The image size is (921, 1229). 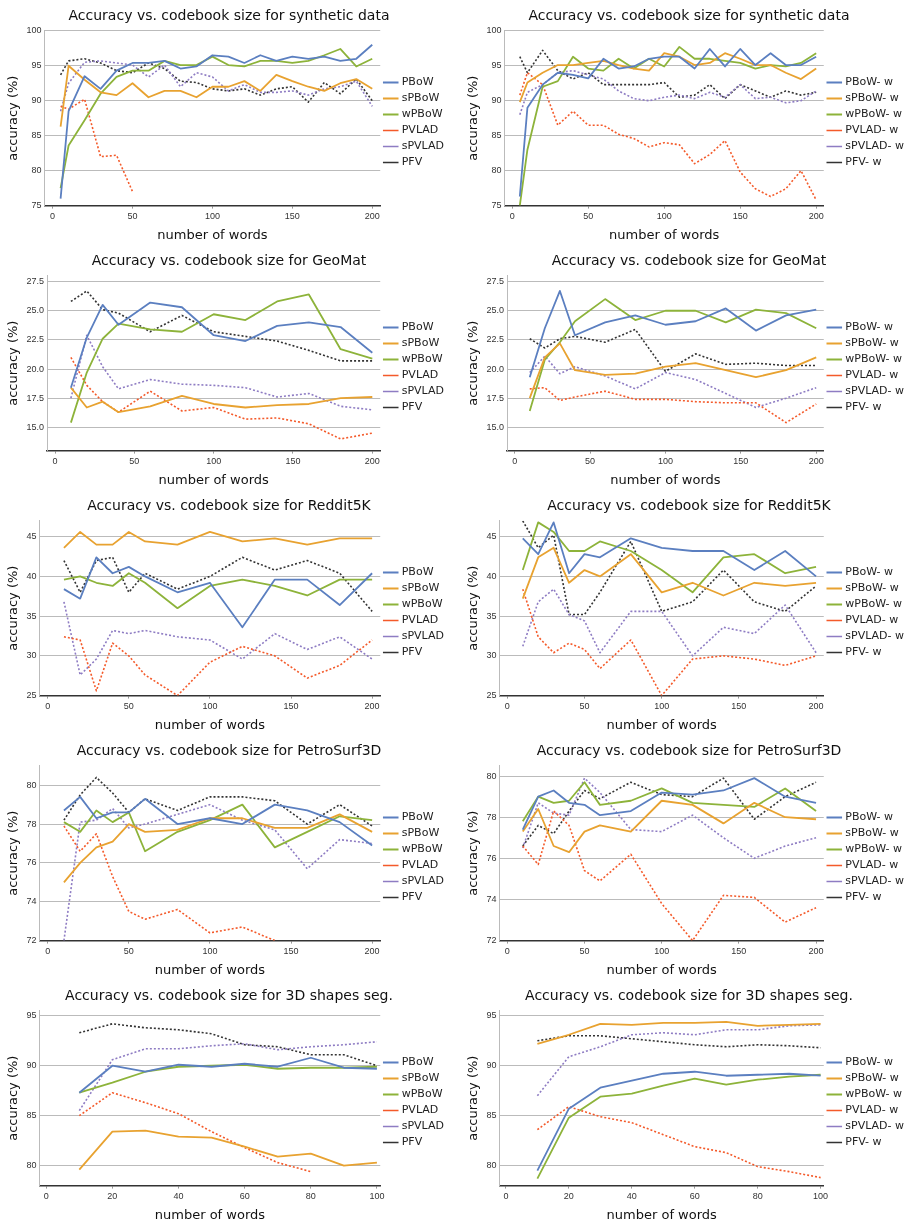 What do you see at coordinates (494, 30) in the screenshot?
I see `y-tick-label: 100` at bounding box center [494, 30].